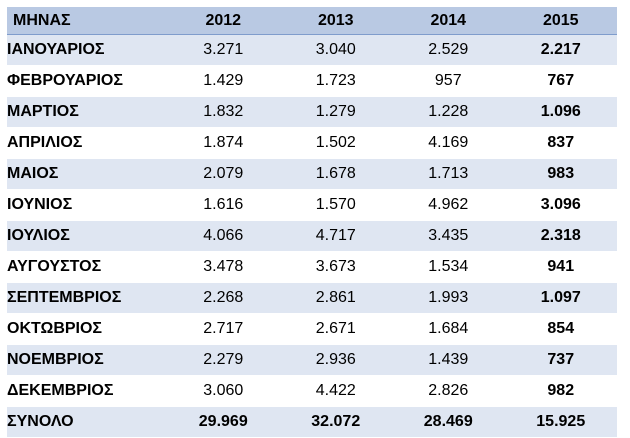 The height and width of the screenshot is (438, 630). Describe the element at coordinates (223, 143) in the screenshot. I see `value-cell: 1.874` at that location.